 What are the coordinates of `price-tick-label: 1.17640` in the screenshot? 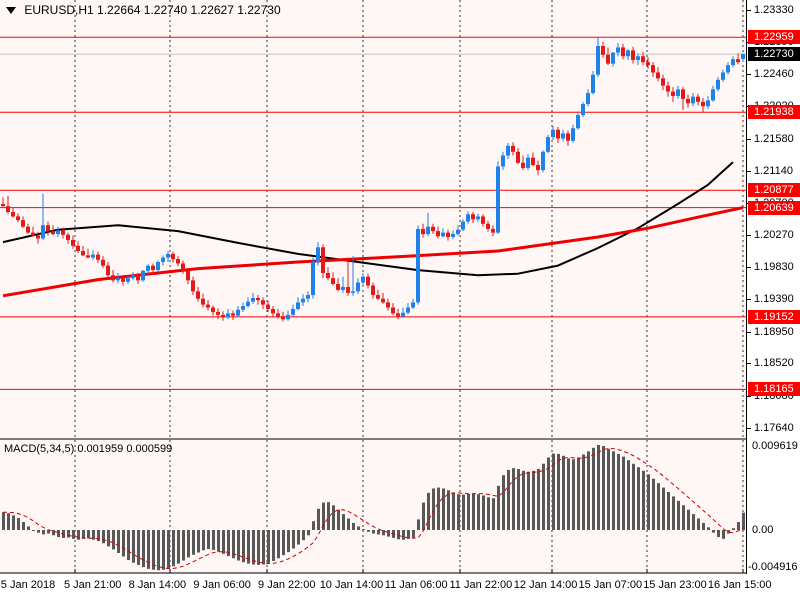 It's located at (774, 428).